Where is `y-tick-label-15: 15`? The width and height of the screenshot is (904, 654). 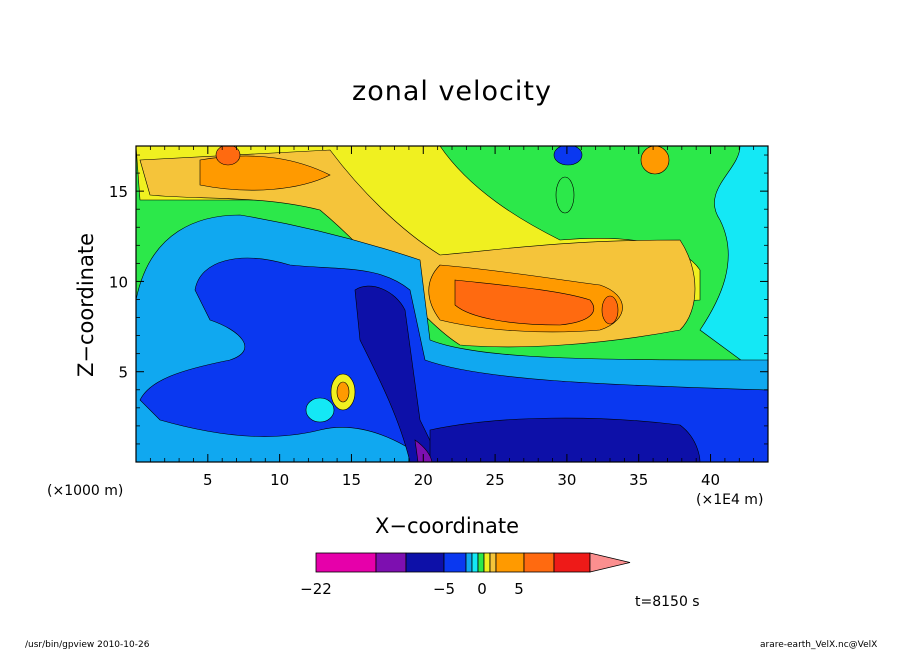 y-tick-label-15: 15 is located at coordinates (118, 192).